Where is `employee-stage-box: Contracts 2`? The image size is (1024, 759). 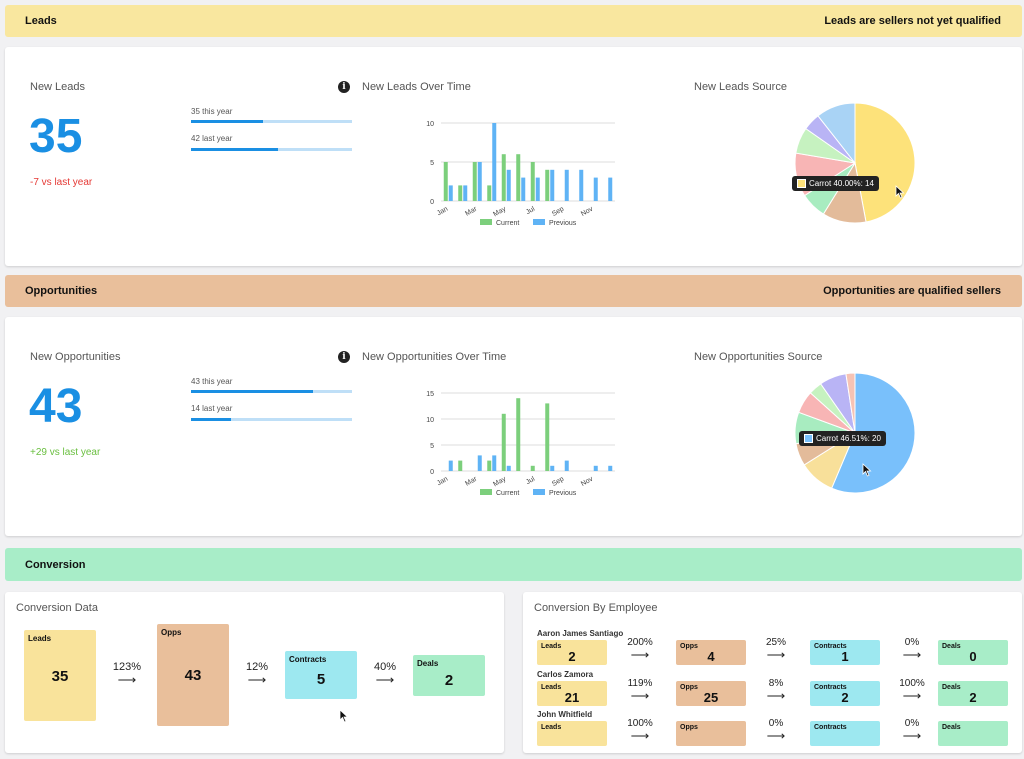
employee-stage-box: Contracts 2 is located at coordinates (845, 693).